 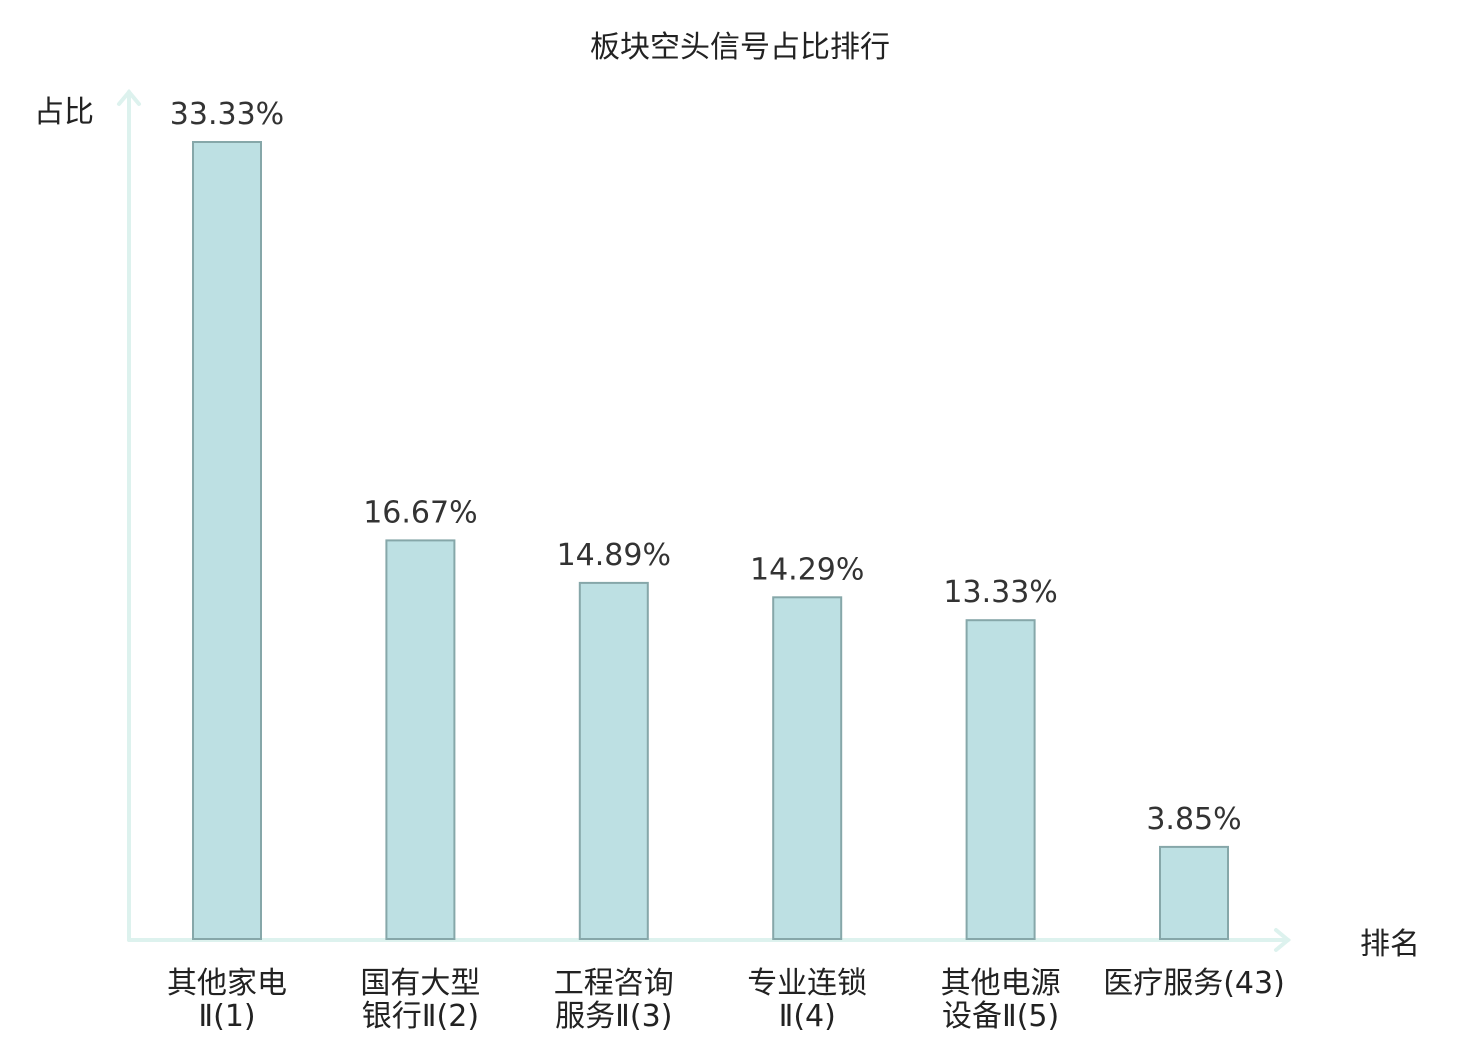 I want to click on value-label-4: 14.29%, so click(x=807, y=569).